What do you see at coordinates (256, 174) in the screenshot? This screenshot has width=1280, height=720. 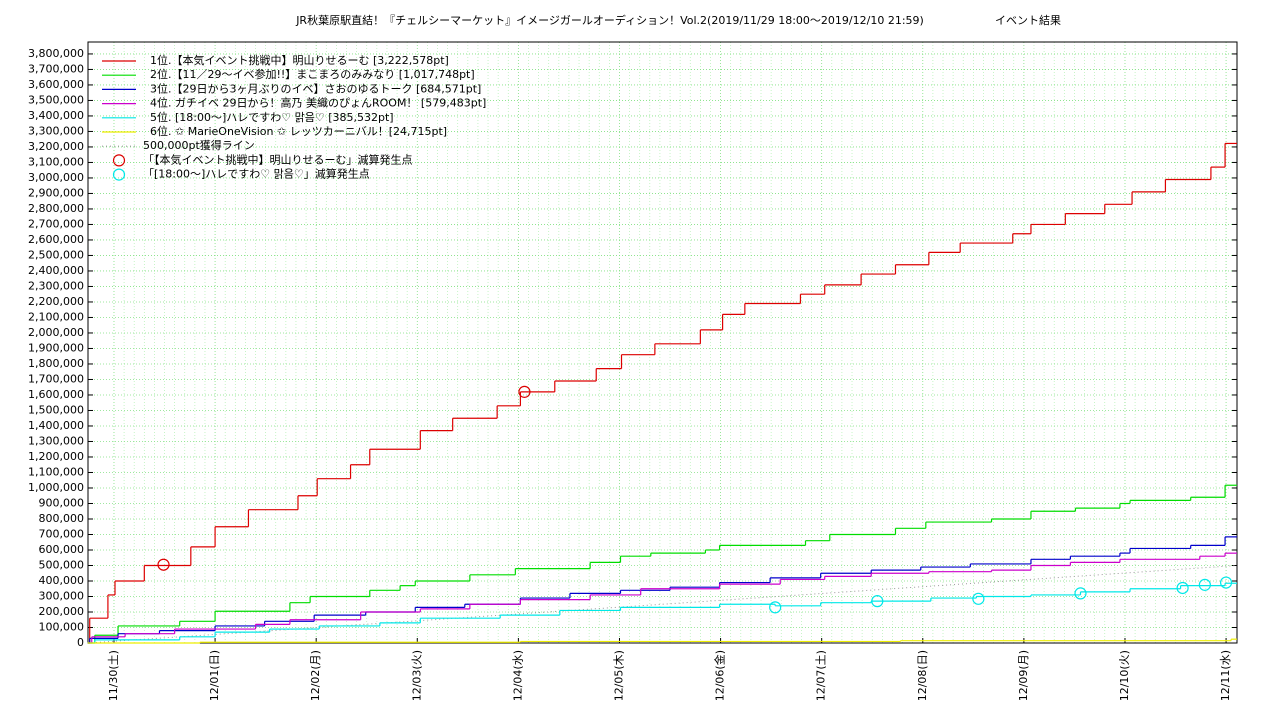 I see `legend-label: 「[18:00〜]ハレですわ♡ 맑음♡」減算発生点` at bounding box center [256, 174].